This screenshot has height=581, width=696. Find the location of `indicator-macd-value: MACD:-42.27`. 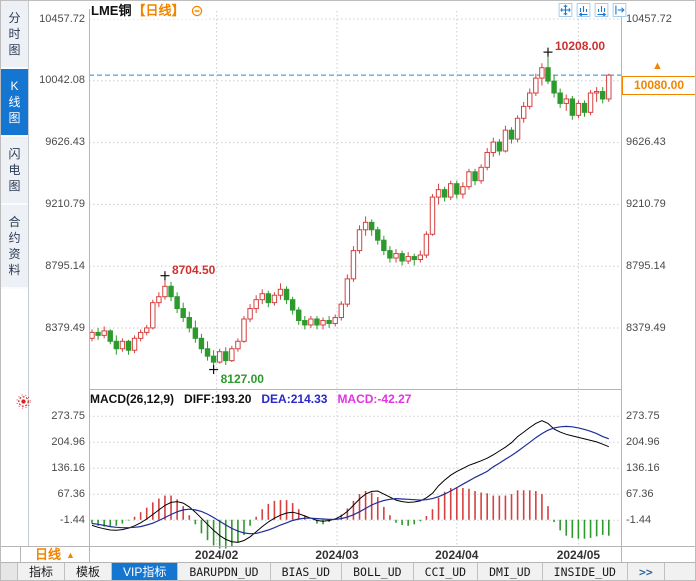

indicator-macd-value: MACD:-42.27 is located at coordinates (374, 399).